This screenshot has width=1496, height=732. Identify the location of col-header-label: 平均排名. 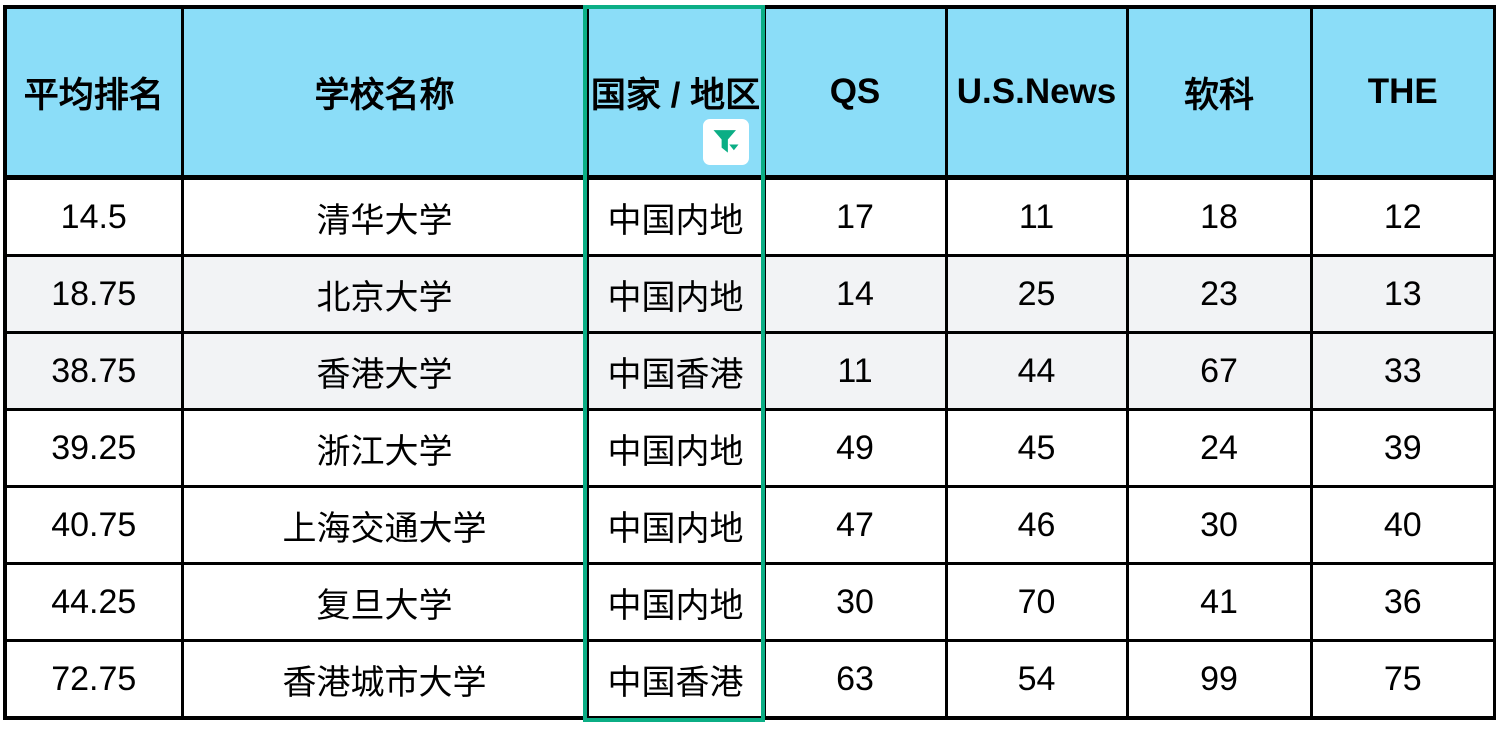
(93, 95).